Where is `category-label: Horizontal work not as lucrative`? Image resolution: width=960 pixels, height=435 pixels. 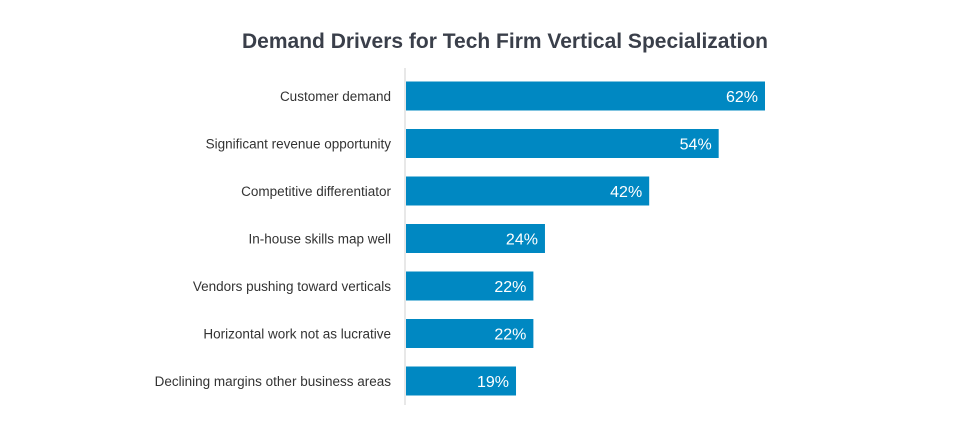 category-label: Horizontal work not as lucrative is located at coordinates (297, 334).